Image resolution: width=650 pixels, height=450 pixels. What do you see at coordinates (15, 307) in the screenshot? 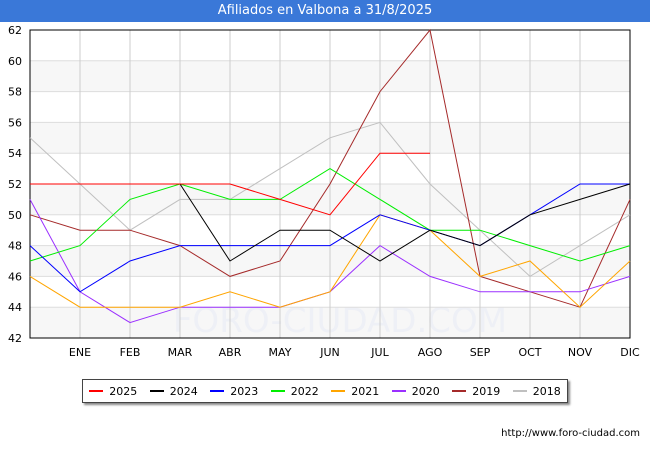
I see `y-tick-label: 44` at bounding box center [15, 307].